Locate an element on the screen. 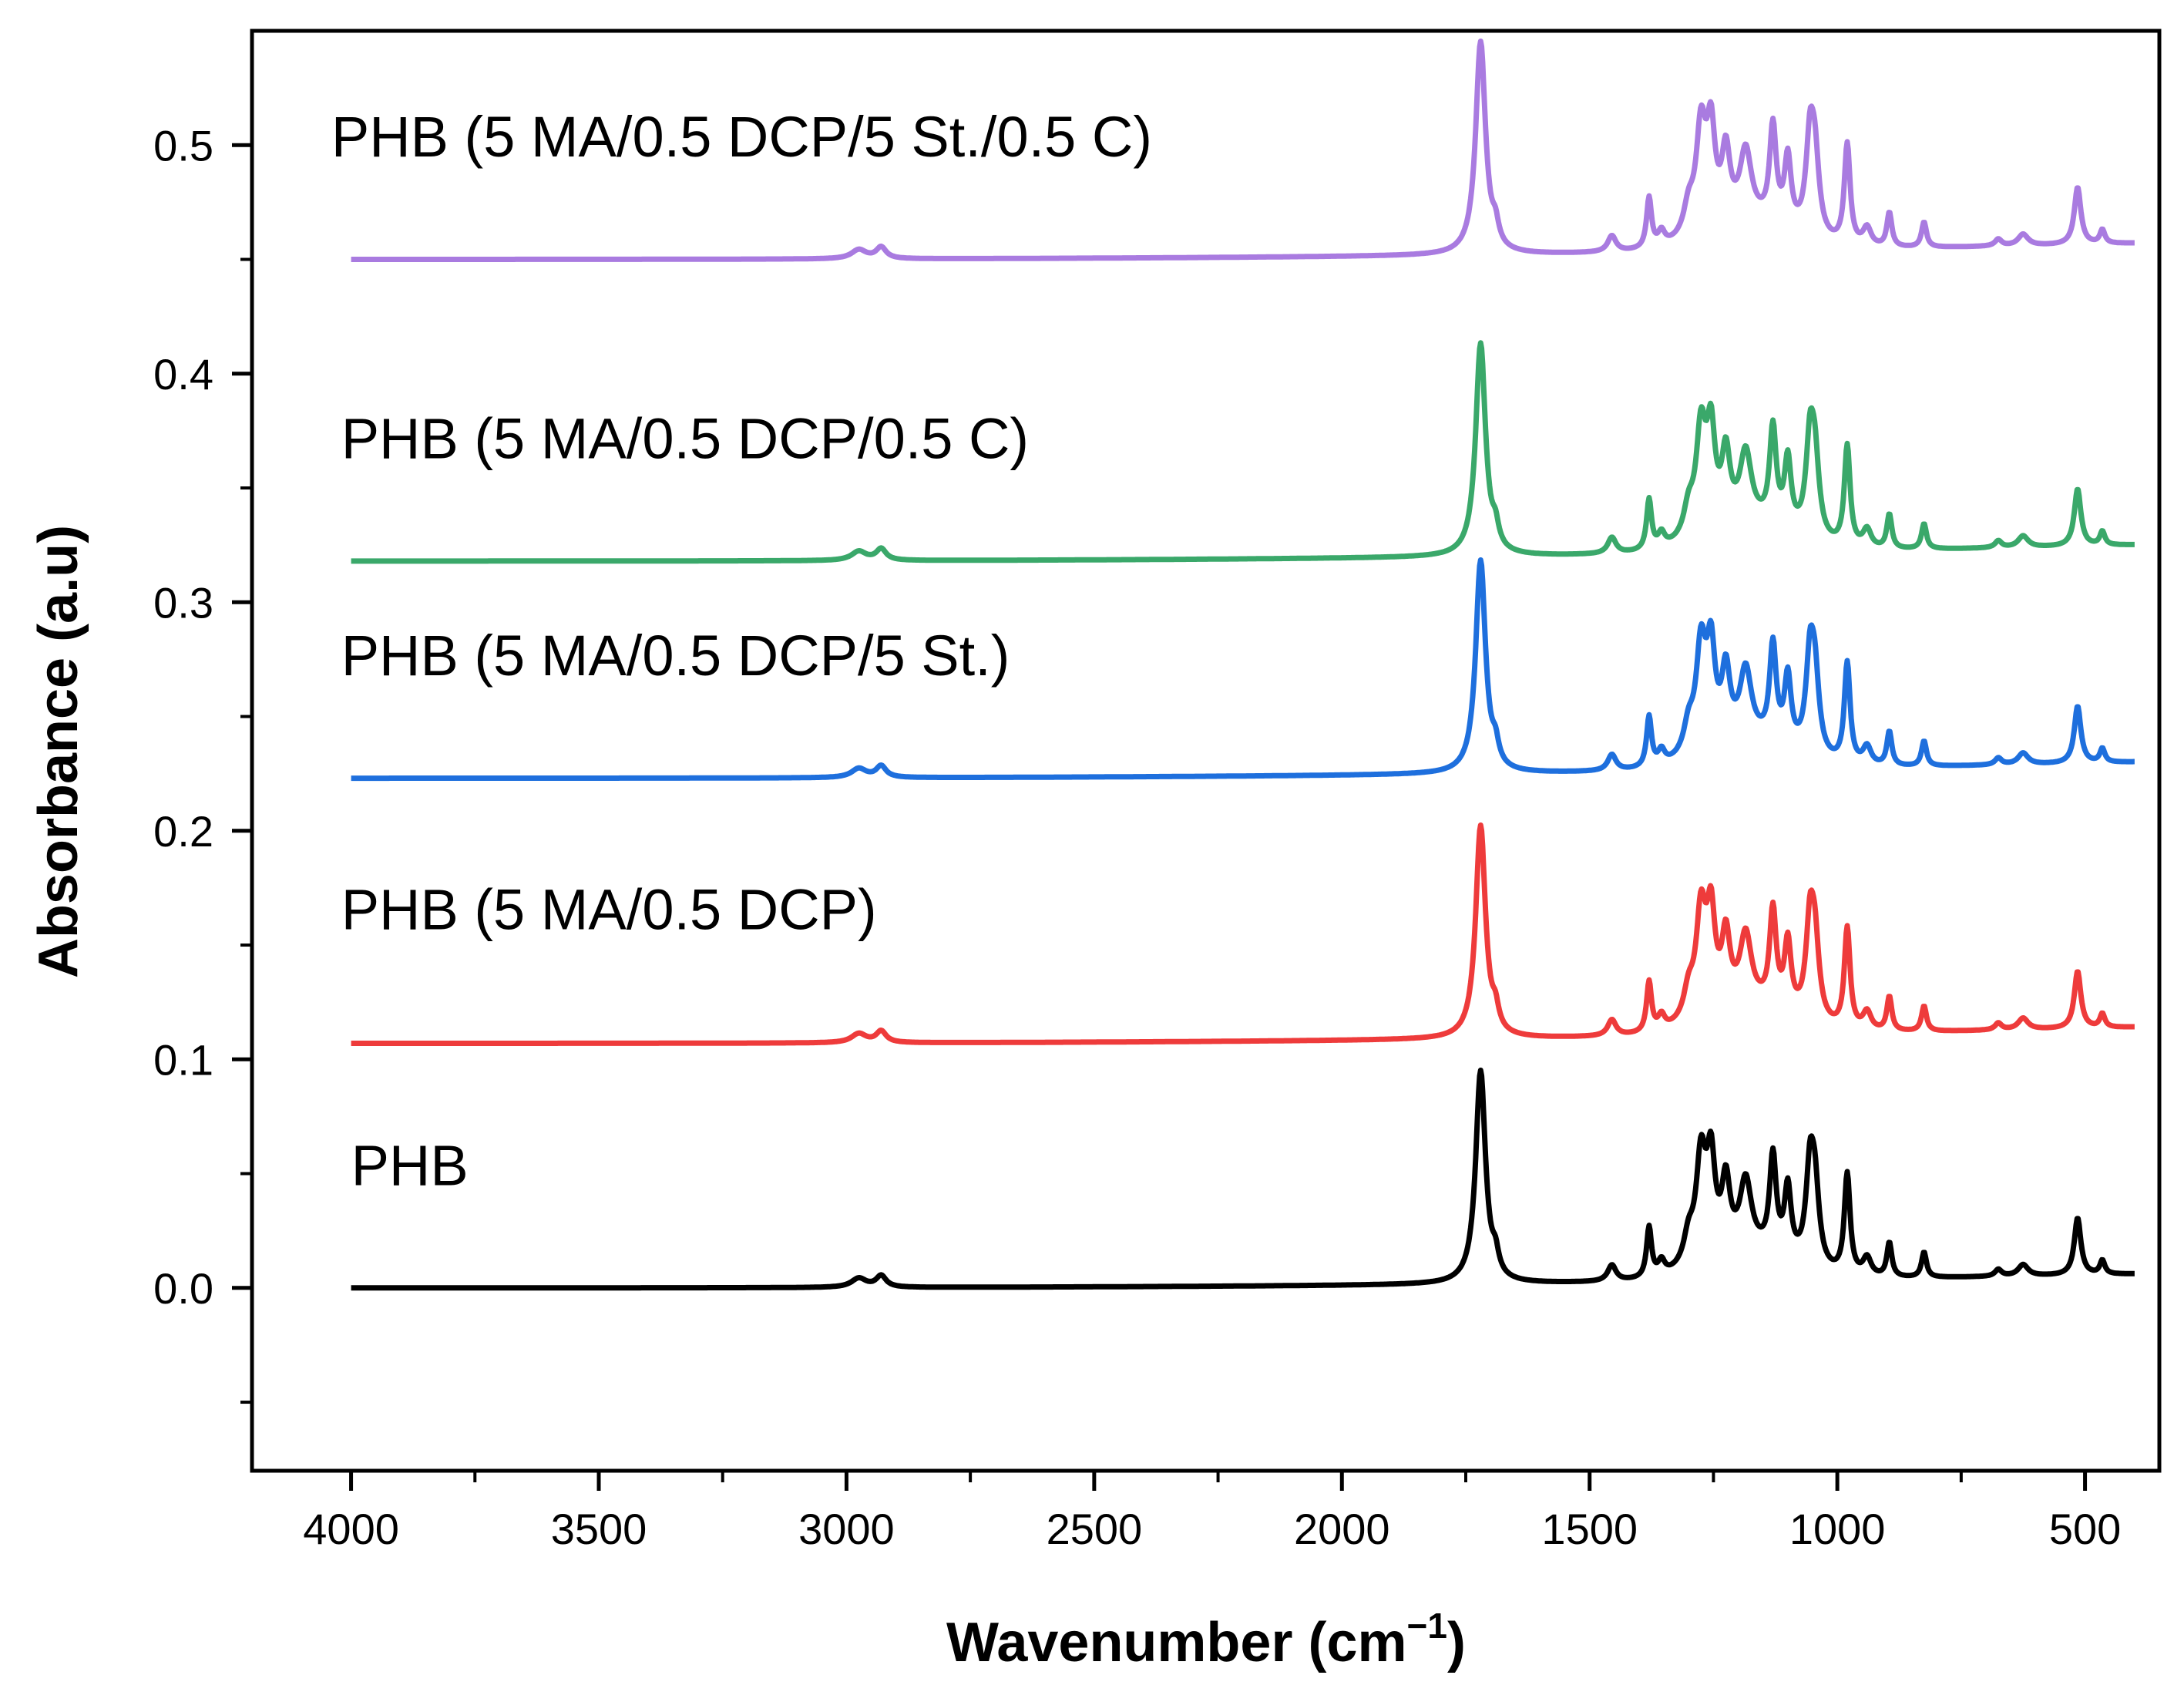  x-tick-label: 1500 is located at coordinates (1589, 1529).